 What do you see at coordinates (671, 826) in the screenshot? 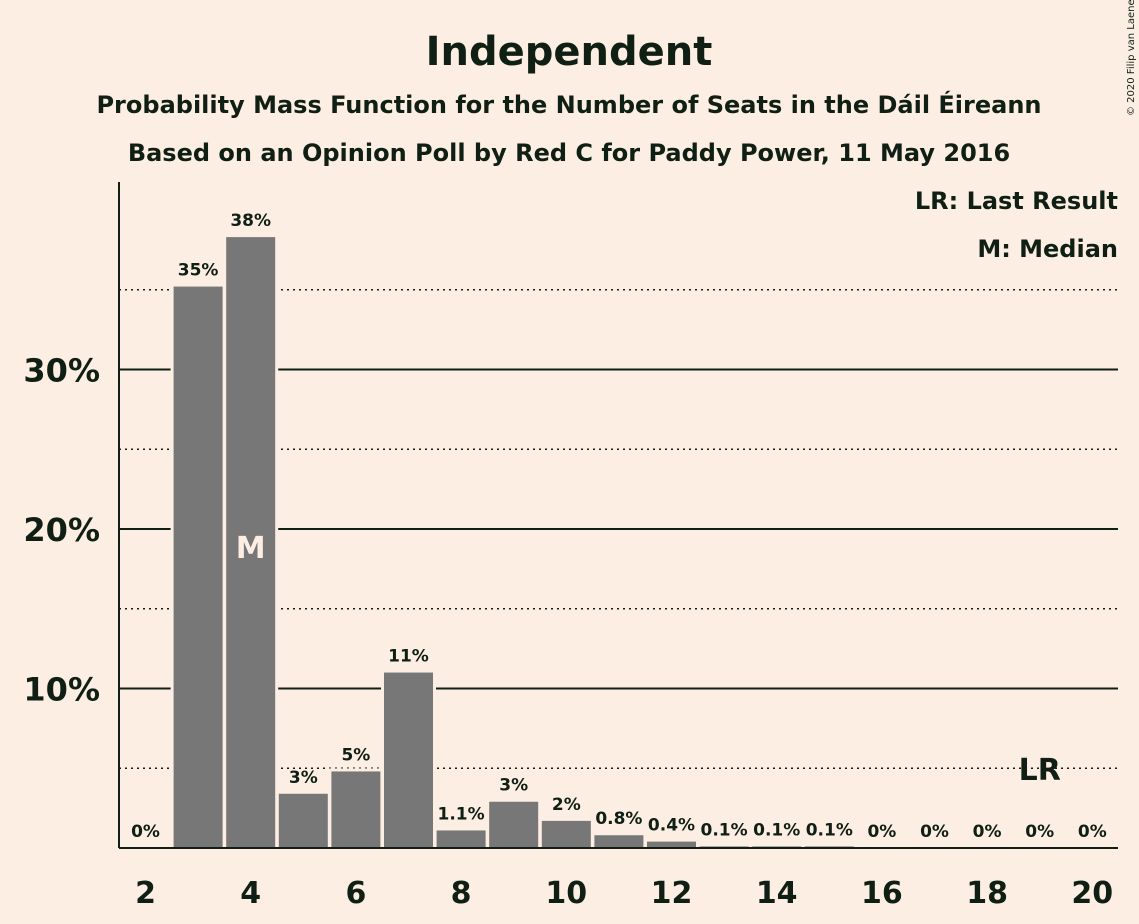
I see `data-label: 0.4%` at bounding box center [671, 826].